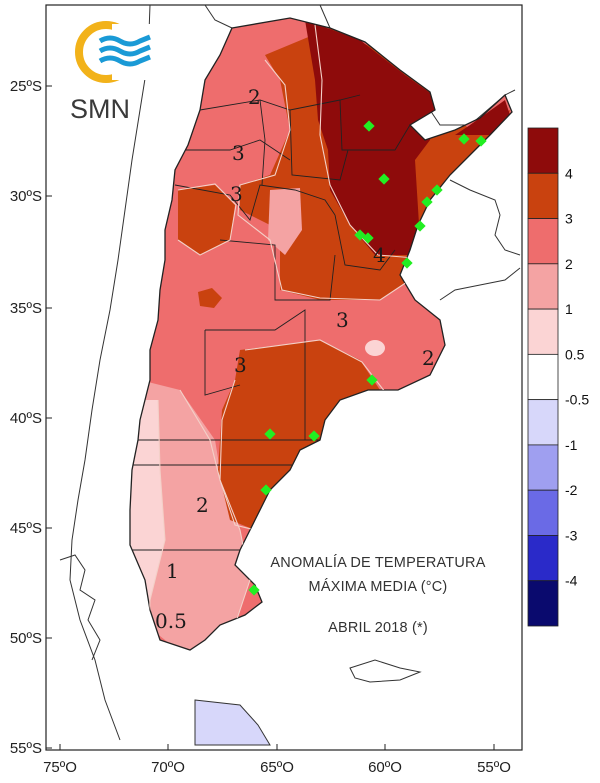 This screenshot has width=600, height=783. Describe the element at coordinates (379, 255) in the screenshot. I see `contour-label: 4` at that location.